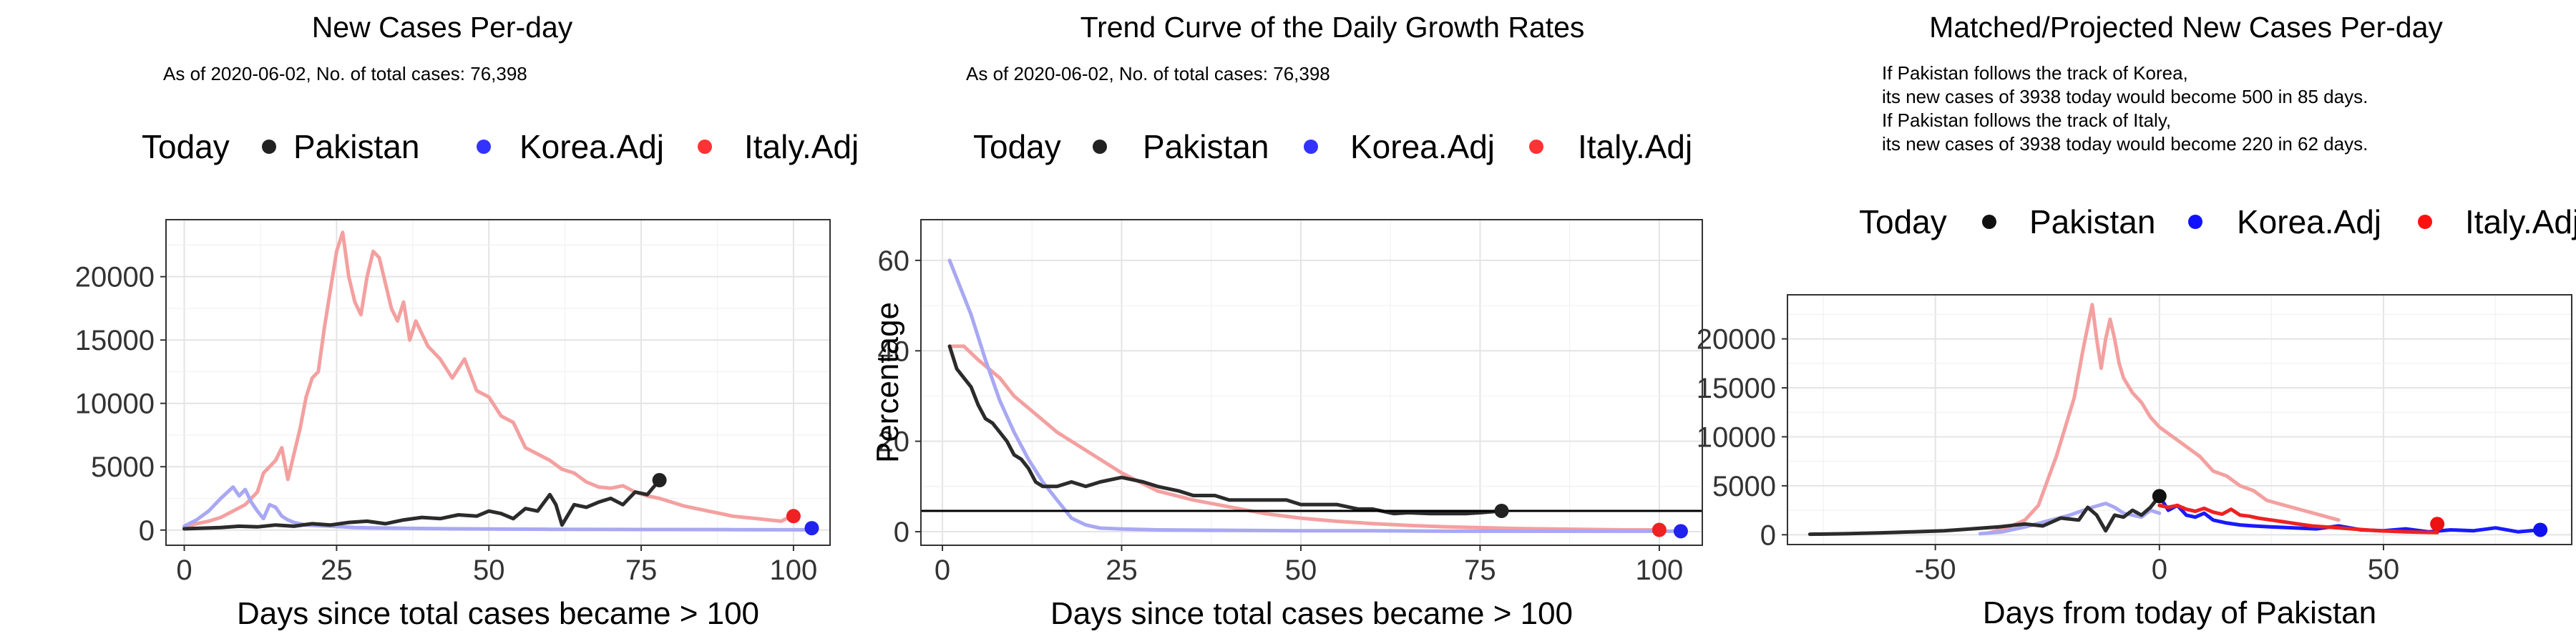 The image size is (2576, 644). Describe the element at coordinates (894, 351) in the screenshot. I see `y-tick-label: 40` at that location.